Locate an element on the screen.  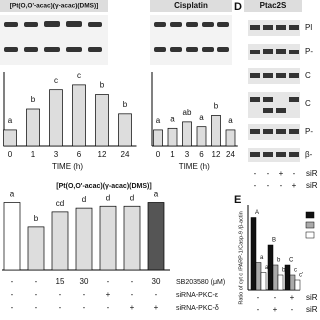
sig-letter: c' is located at coordinates (301, 276).